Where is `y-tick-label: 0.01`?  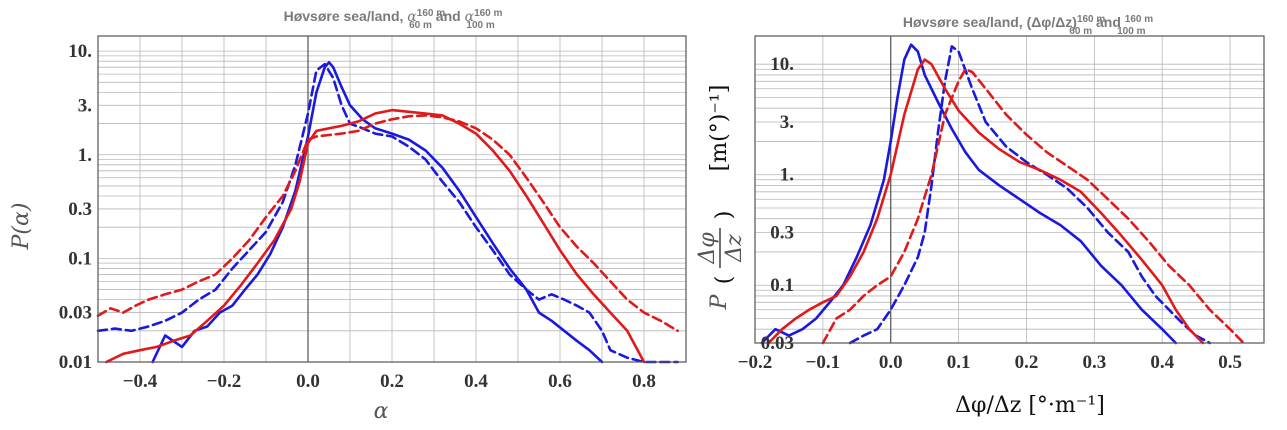
y-tick-label: 0.01 is located at coordinates (75, 362).